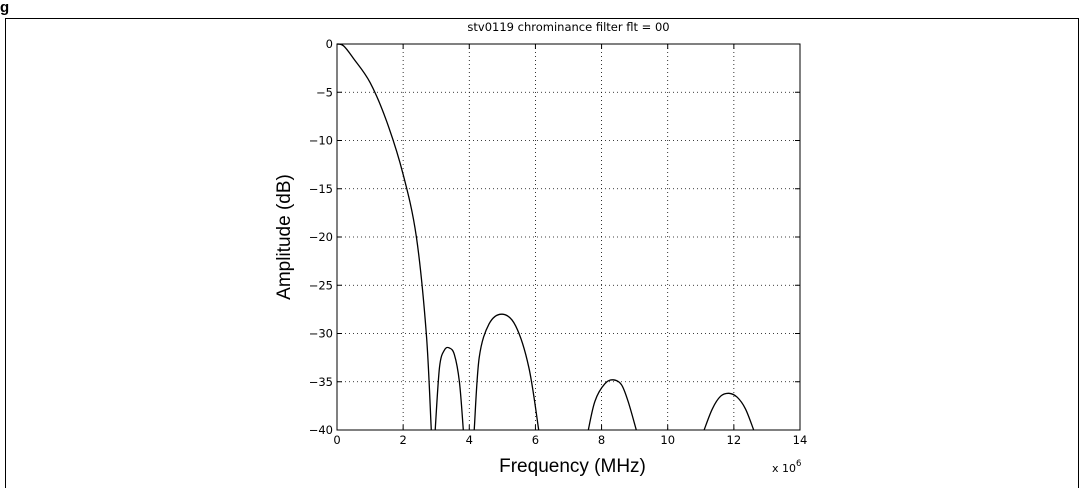 The height and width of the screenshot is (488, 1080). Describe the element at coordinates (568, 27) in the screenshot. I see `chart-title: stv0119 chrominance filter flt = 00` at that location.